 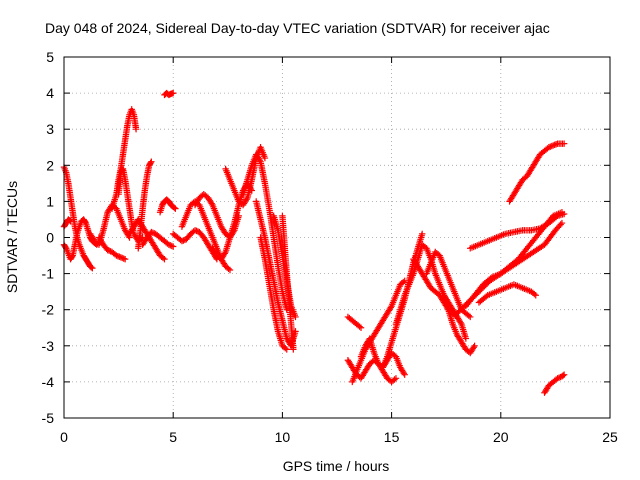 I want to click on series-arc-l, so click(x=169, y=94).